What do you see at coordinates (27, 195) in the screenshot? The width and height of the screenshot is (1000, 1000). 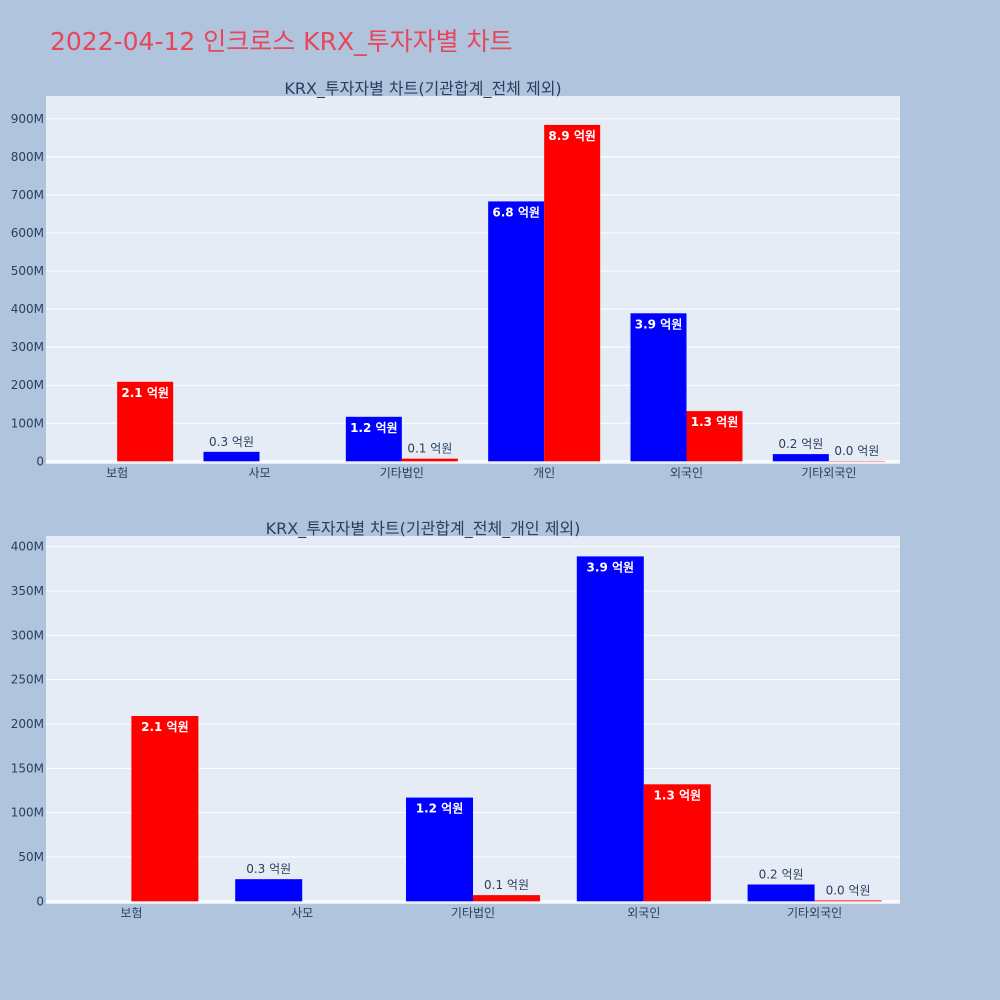 I see `y-tick-label: 700M` at bounding box center [27, 195].